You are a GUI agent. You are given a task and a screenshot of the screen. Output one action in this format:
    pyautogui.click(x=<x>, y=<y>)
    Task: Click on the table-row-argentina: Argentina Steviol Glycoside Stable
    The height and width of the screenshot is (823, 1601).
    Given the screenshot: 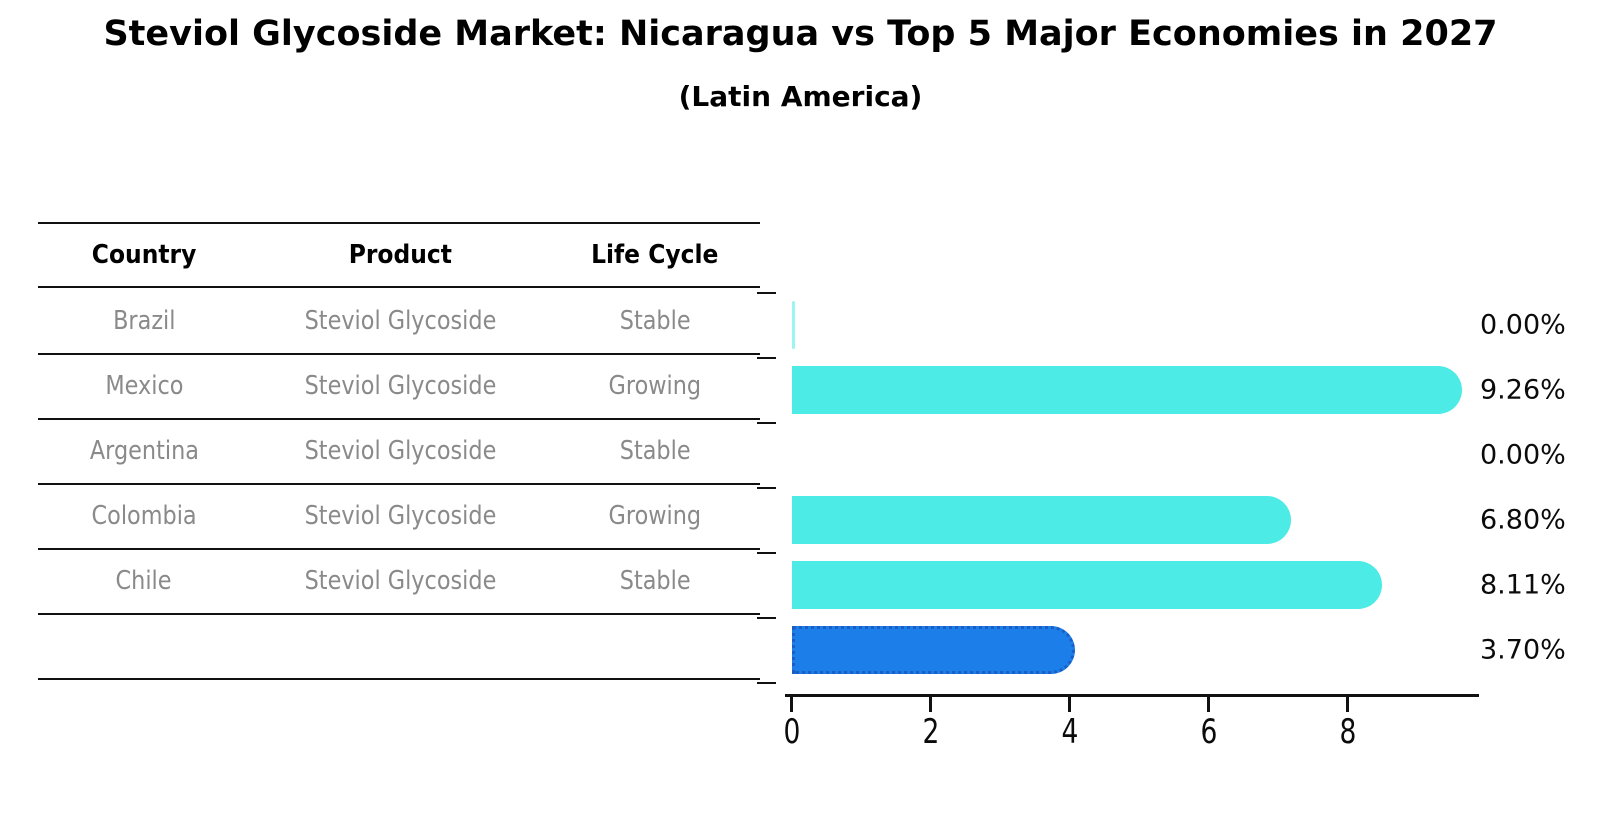 What is the action you would take?
    pyautogui.click(x=399, y=450)
    